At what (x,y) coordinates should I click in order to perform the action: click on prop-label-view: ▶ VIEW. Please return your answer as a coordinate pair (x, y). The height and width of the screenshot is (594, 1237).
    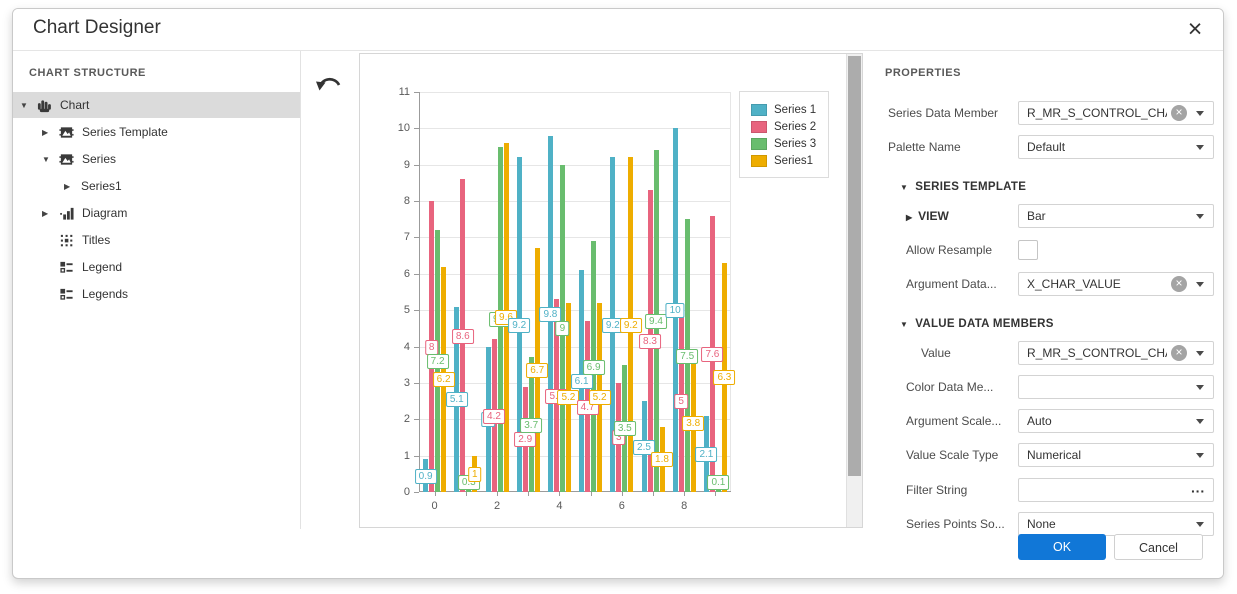
    Looking at the image, I should click on (927, 215).